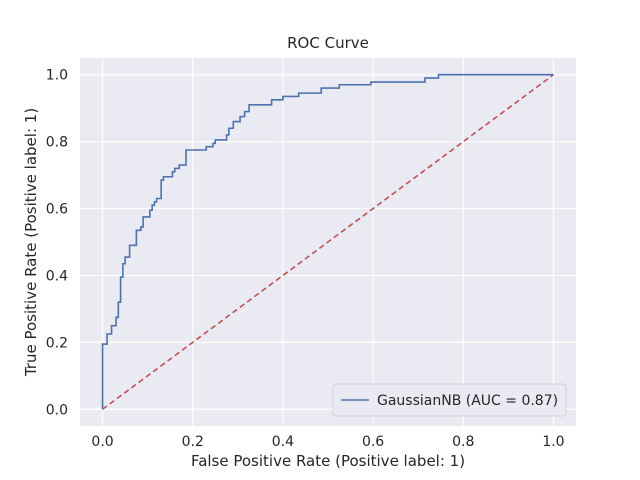 The image size is (640, 480). What do you see at coordinates (328, 461) in the screenshot?
I see `x-axis-label: False Positive Rate (Positive label: 1)` at bounding box center [328, 461].